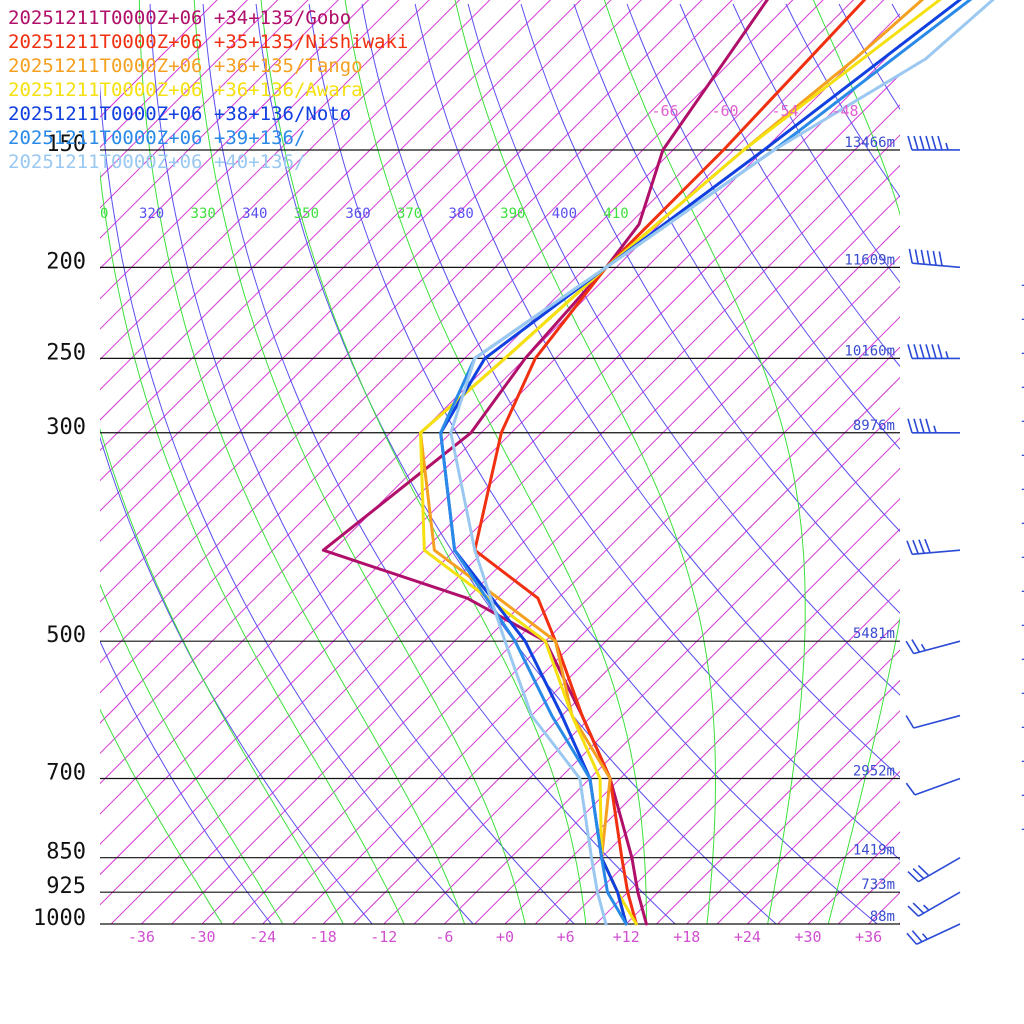  What do you see at coordinates (869, 351) in the screenshot?
I see `height-label: 10160m` at bounding box center [869, 351].